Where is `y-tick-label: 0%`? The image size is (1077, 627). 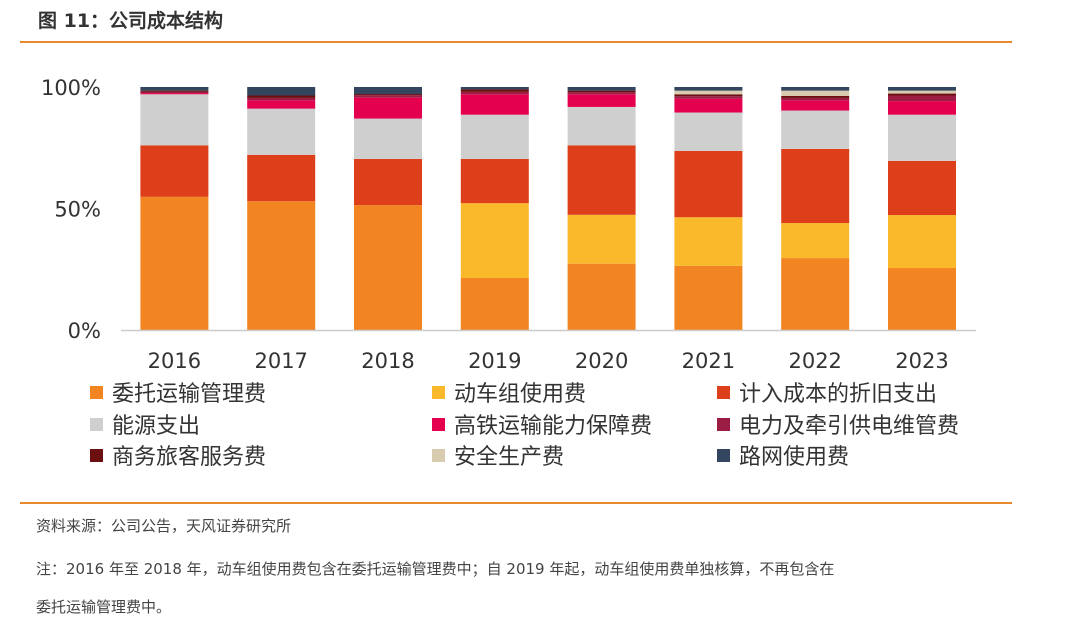
y-tick-label: 0% is located at coordinates (84, 331).